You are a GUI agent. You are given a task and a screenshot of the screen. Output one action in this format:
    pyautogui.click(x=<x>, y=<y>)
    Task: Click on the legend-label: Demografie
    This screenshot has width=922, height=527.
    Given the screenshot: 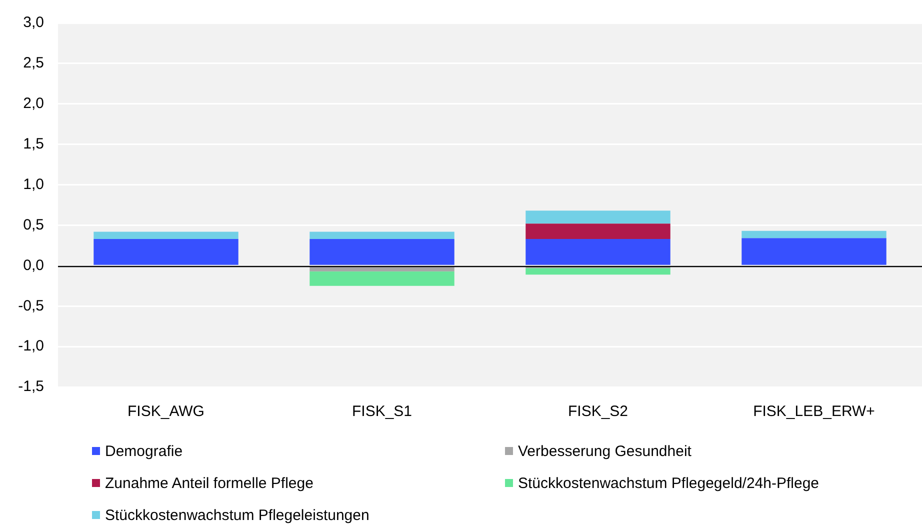 What is the action you would take?
    pyautogui.click(x=144, y=451)
    